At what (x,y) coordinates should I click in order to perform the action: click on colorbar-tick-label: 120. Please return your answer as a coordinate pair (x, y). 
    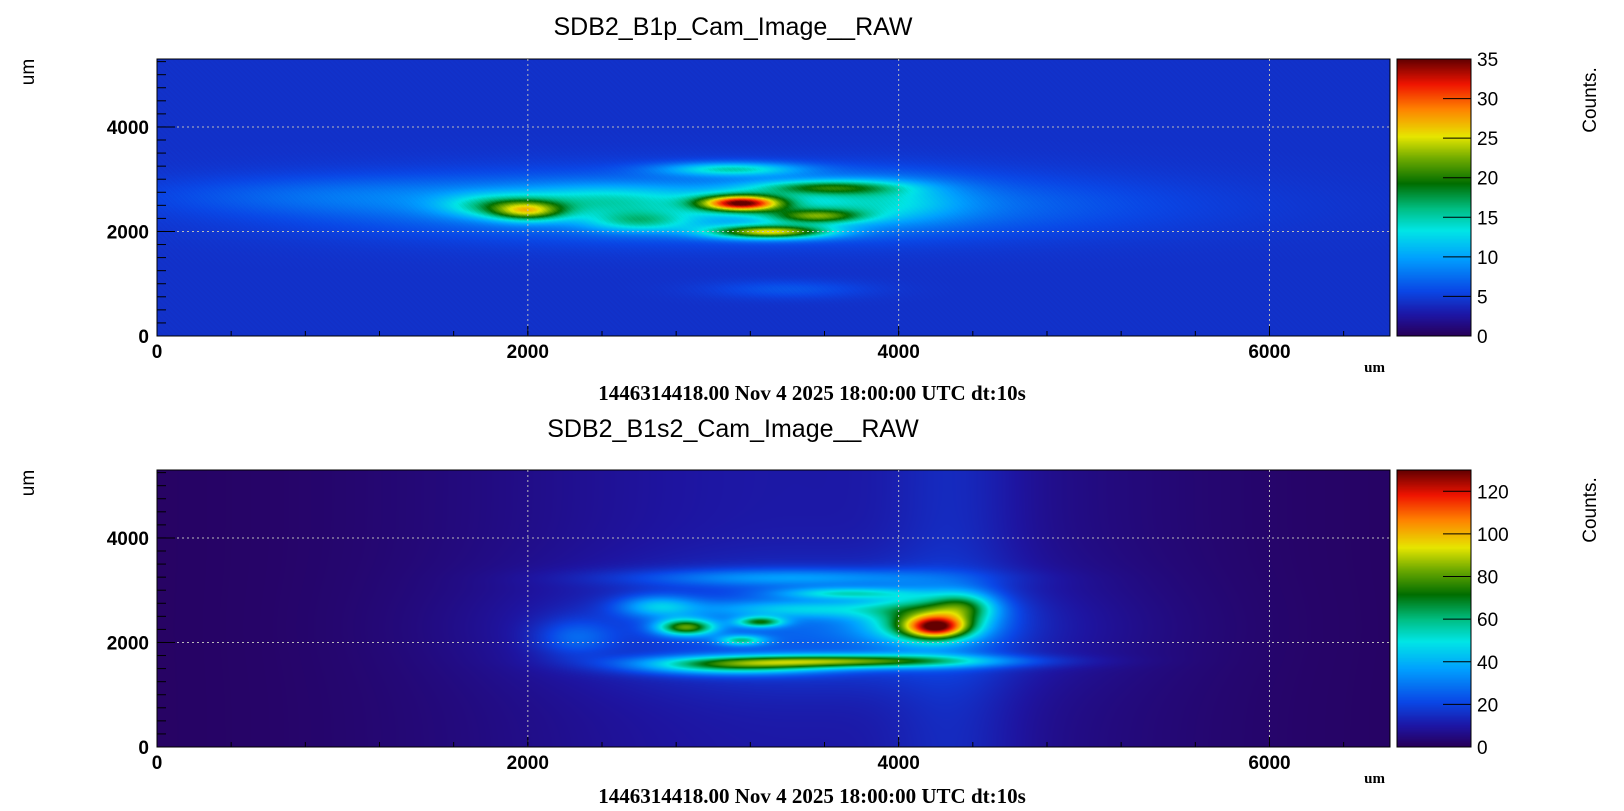
    Looking at the image, I should click on (1493, 492).